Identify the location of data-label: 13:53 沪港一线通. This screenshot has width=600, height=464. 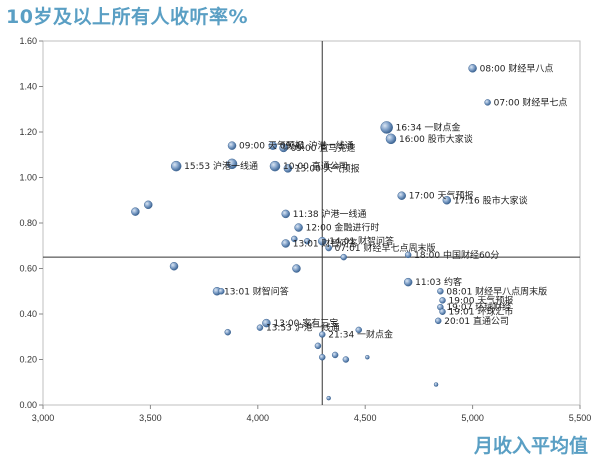
(303, 328).